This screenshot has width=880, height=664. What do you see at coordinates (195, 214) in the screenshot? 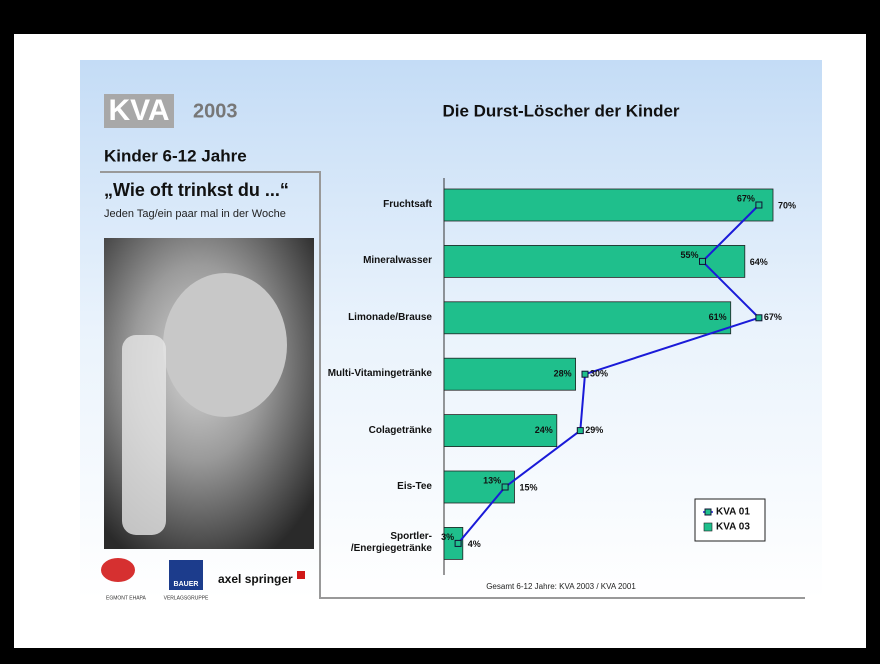
I see `question-note: Jeden Tag/ein paar mal in der Woche` at bounding box center [195, 214].